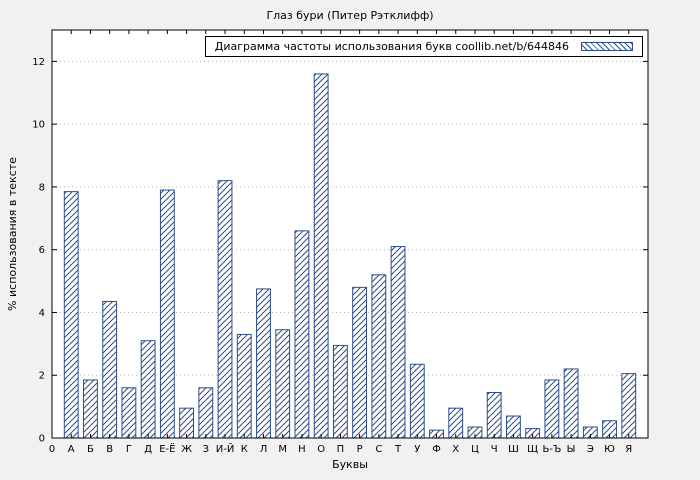 Image resolution: width=700 pixels, height=480 pixels. Describe the element at coordinates (378, 449) in the screenshot. I see `svg-text: С` at that location.